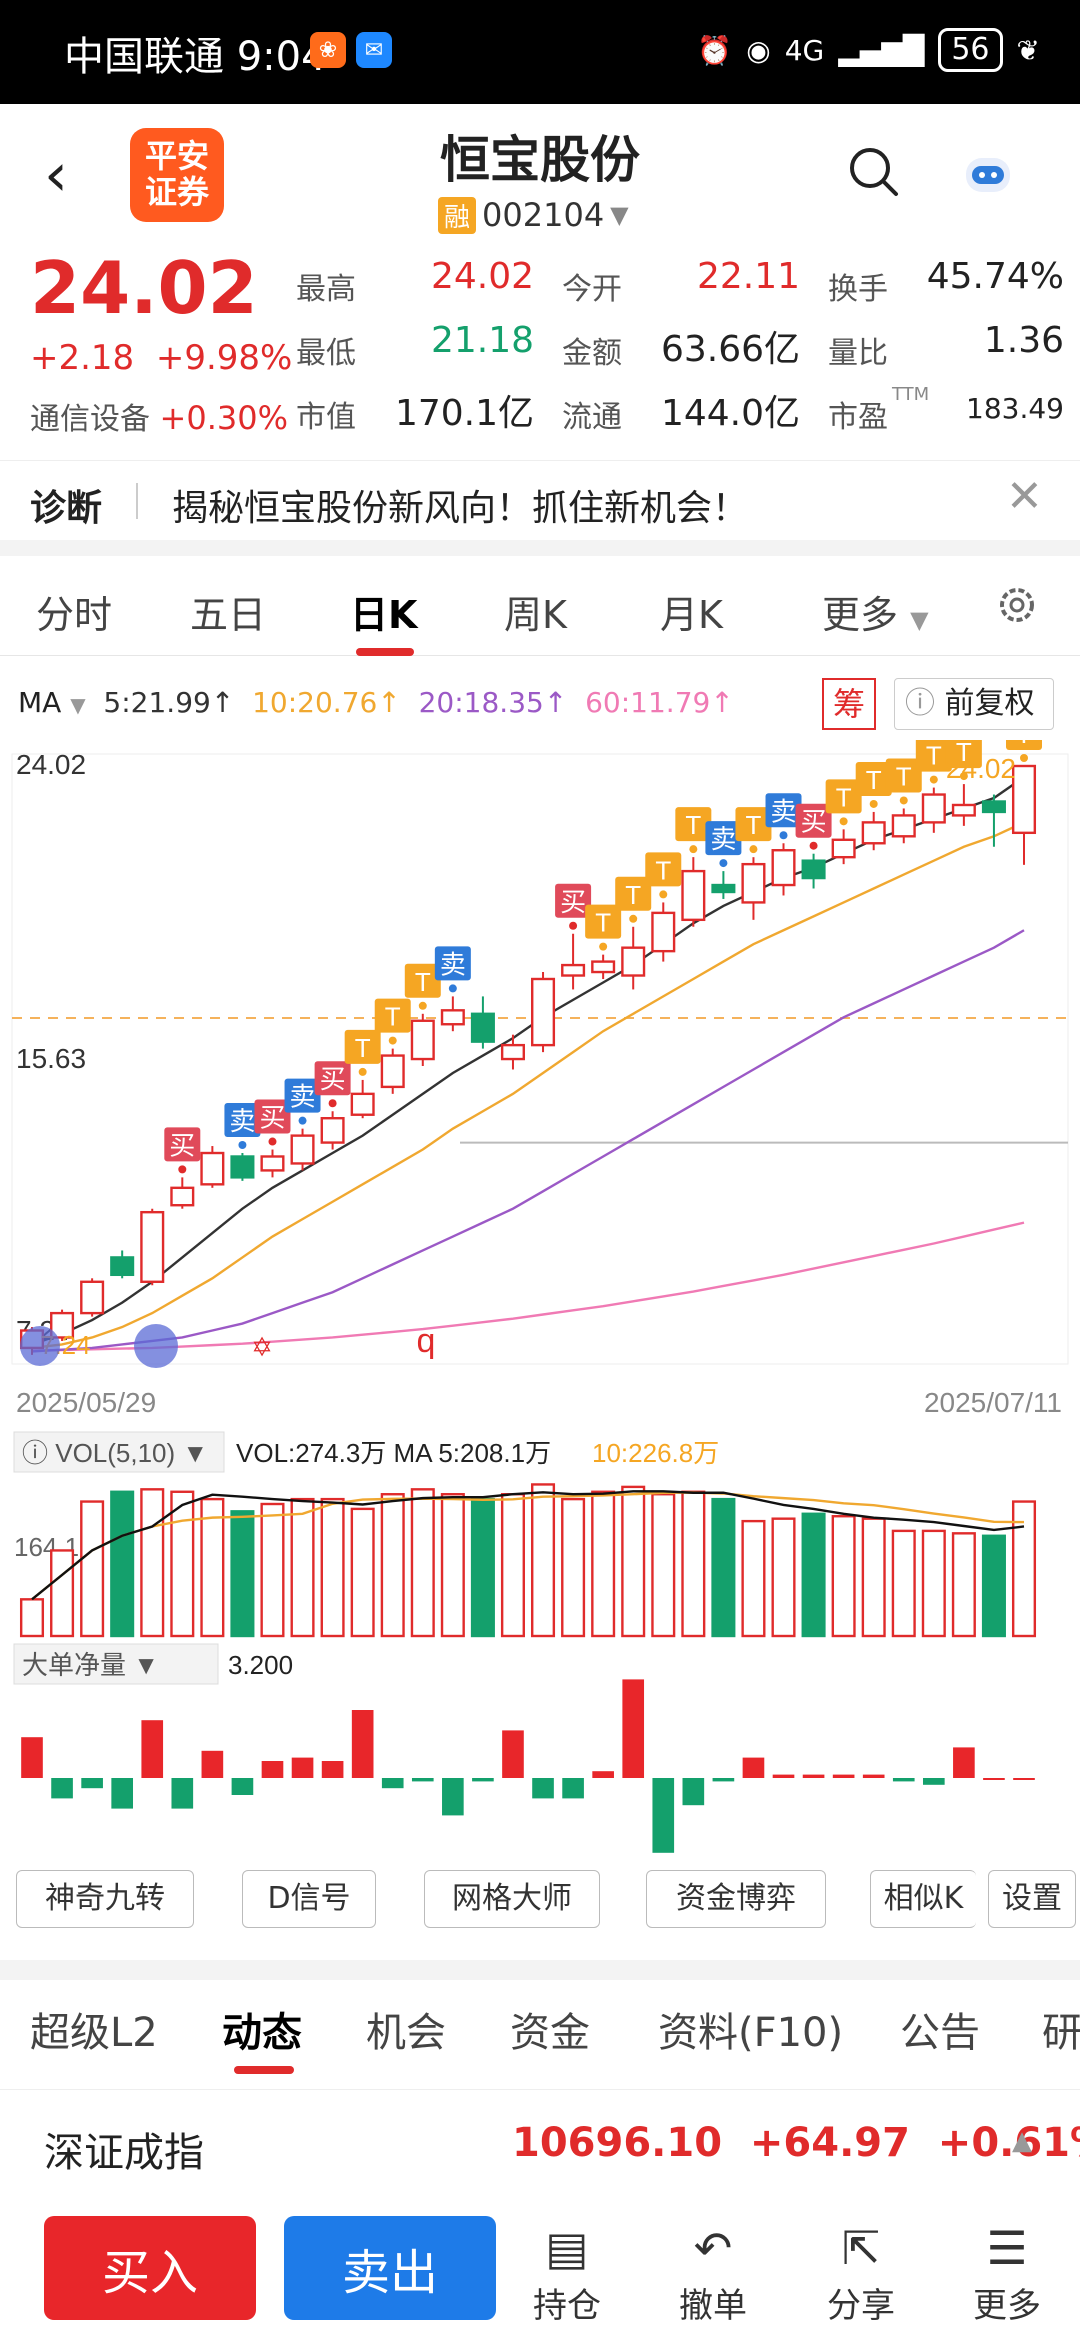 The height and width of the screenshot is (2340, 1080). Describe the element at coordinates (66, 508) in the screenshot. I see `diagnosis-label: 诊断` at that location.